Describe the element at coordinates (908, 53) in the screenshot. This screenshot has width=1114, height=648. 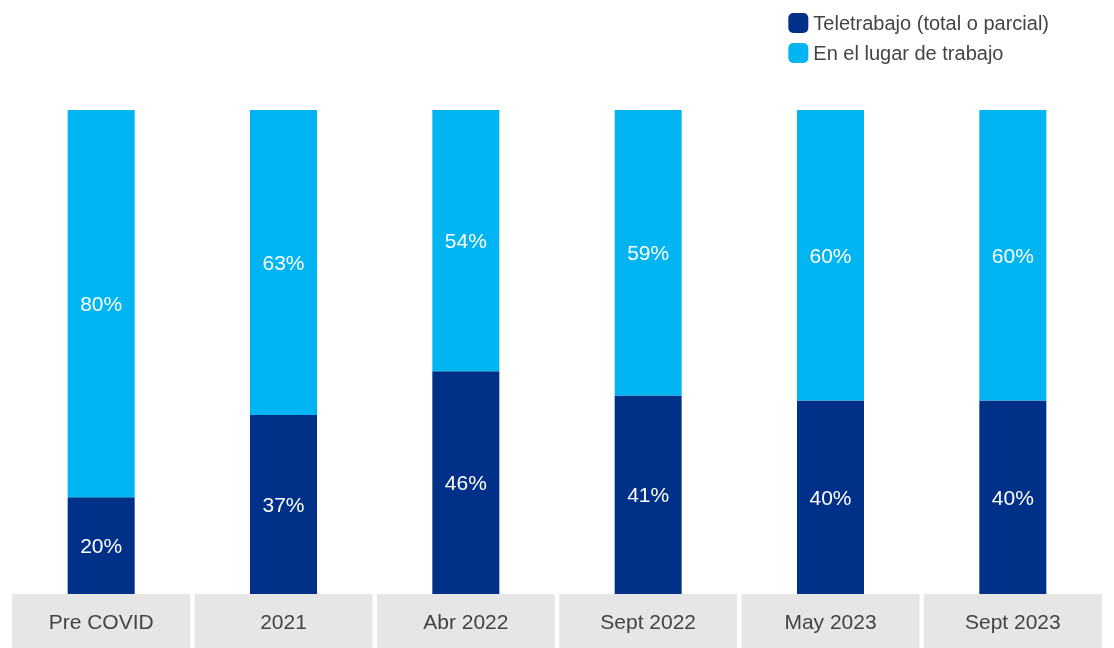
I see `legend-label: En el lugar de trabajo` at that location.